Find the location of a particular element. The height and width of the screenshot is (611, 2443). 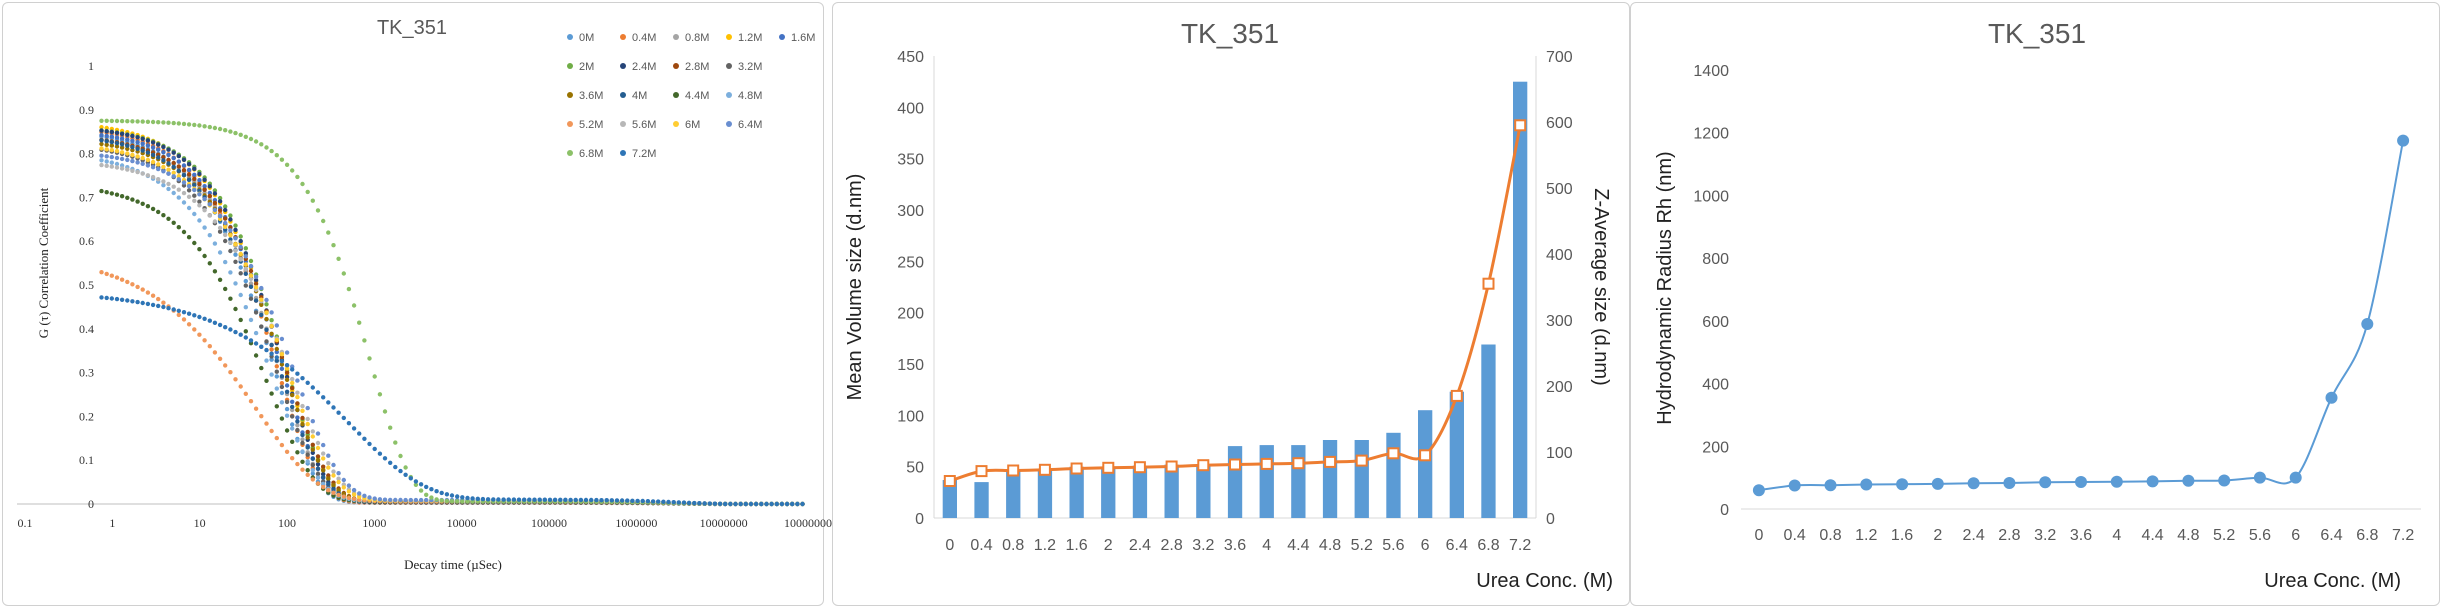

y-tick-label: 0 is located at coordinates (1724, 510).